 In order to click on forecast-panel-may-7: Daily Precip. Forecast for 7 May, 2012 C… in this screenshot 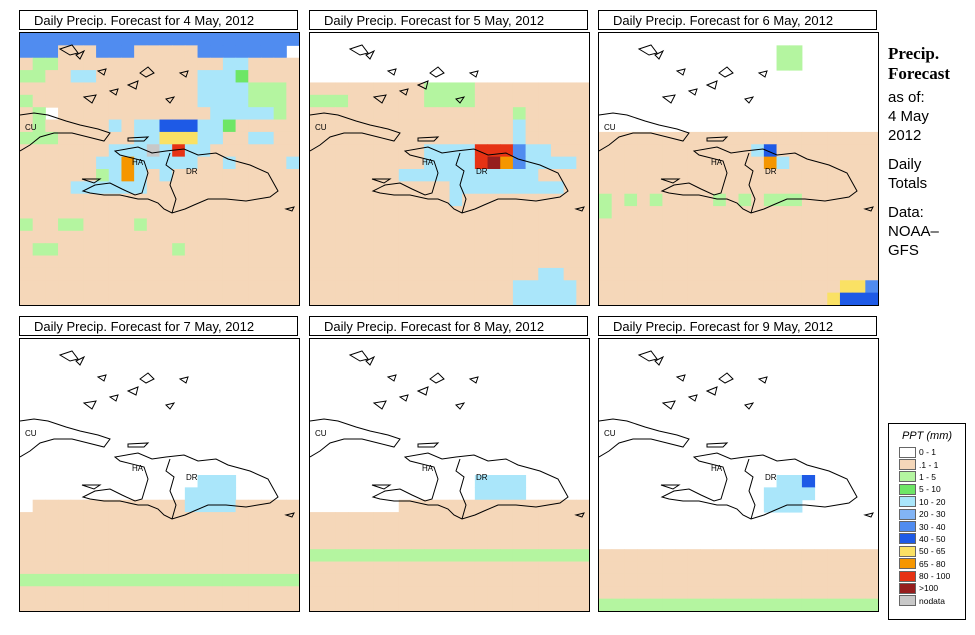, I will do `click(159, 464)`.